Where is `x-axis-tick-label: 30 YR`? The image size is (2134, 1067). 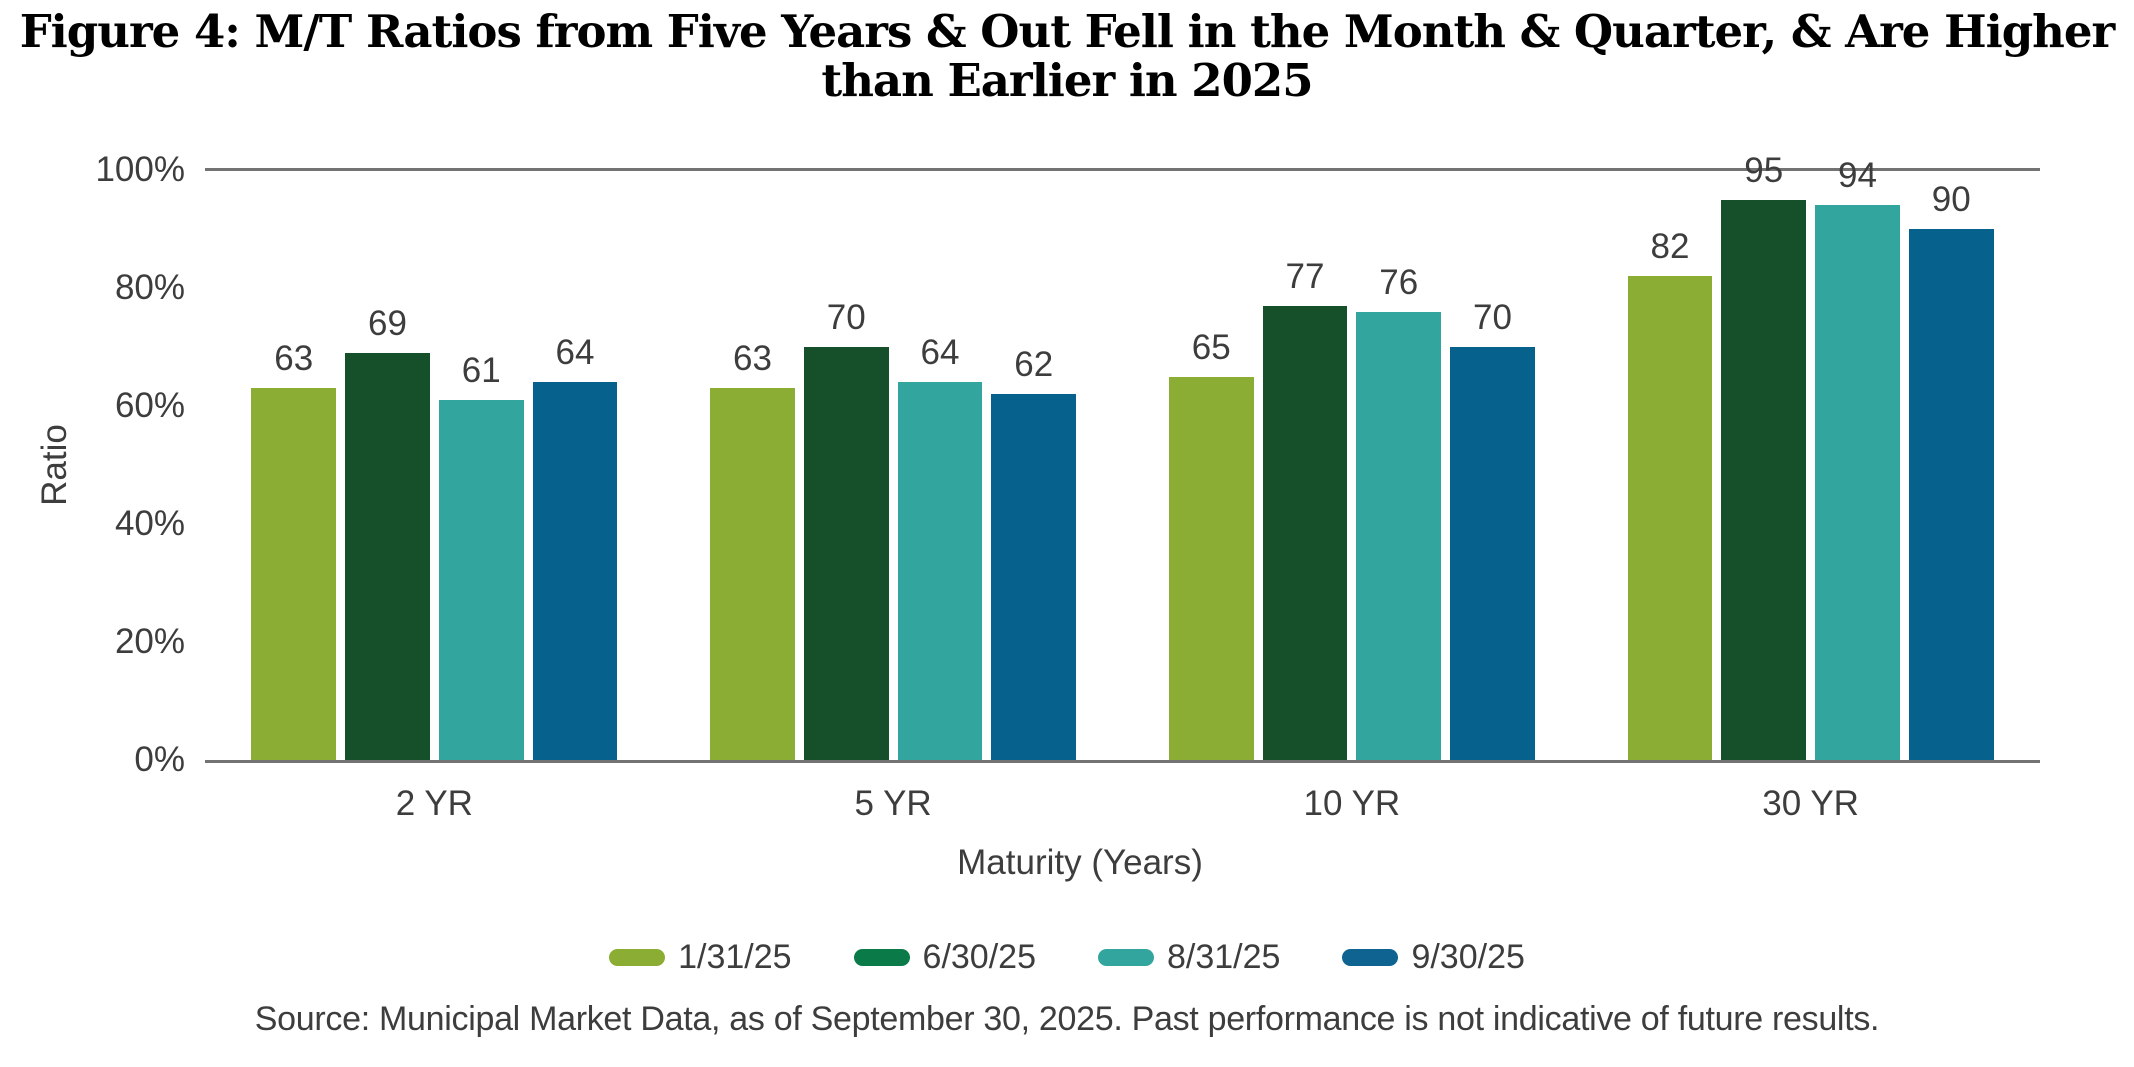
x-axis-tick-label: 30 YR is located at coordinates (1810, 803).